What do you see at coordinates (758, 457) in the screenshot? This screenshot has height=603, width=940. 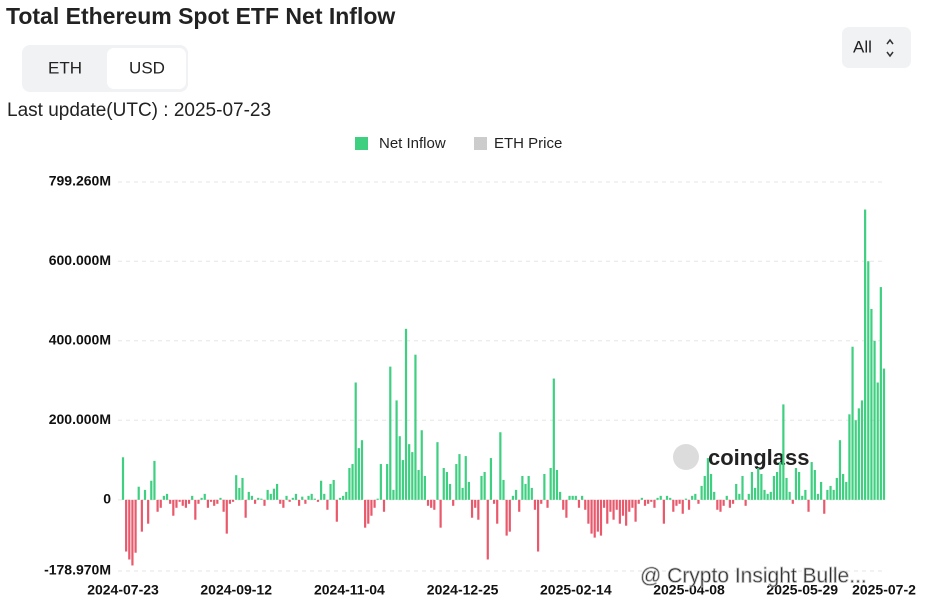 I see `watermark: coinglass` at bounding box center [758, 457].